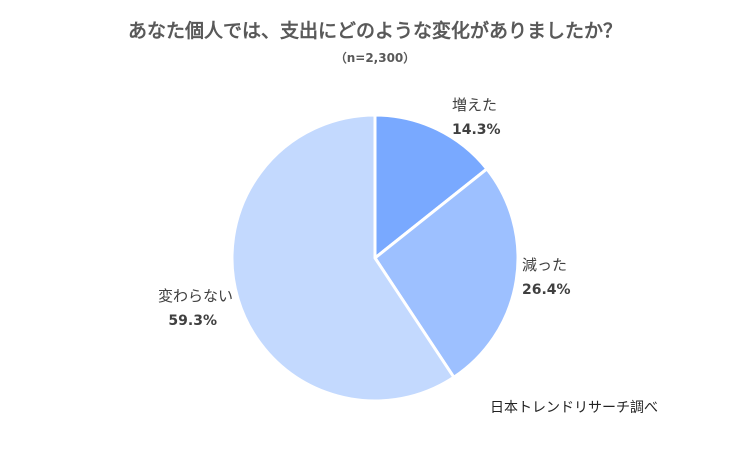 Image resolution: width=750 pixels, height=450 pixels. Describe the element at coordinates (546, 290) in the screenshot. I see `slice-value-decreased: 26.4%` at that location.